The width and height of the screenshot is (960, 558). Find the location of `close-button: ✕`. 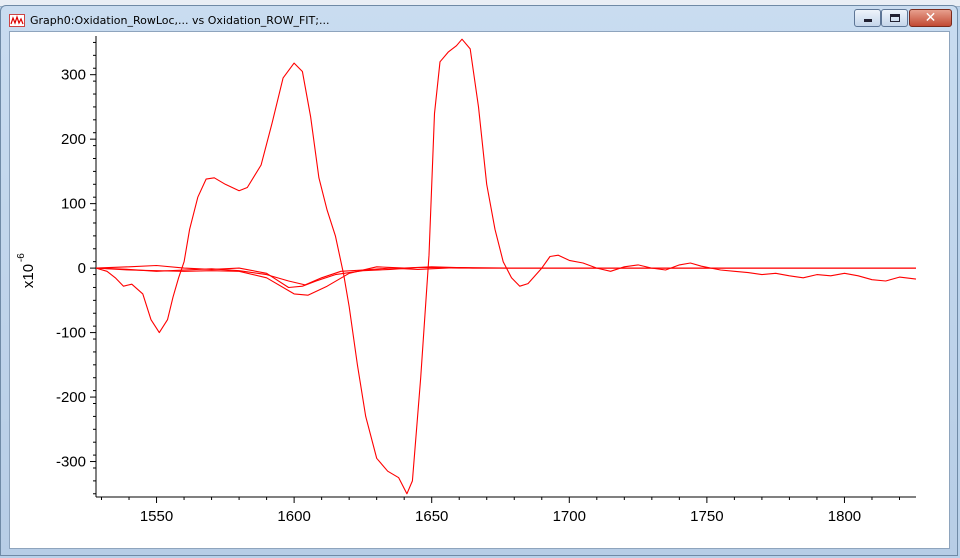

close-button: ✕ is located at coordinates (930, 18).